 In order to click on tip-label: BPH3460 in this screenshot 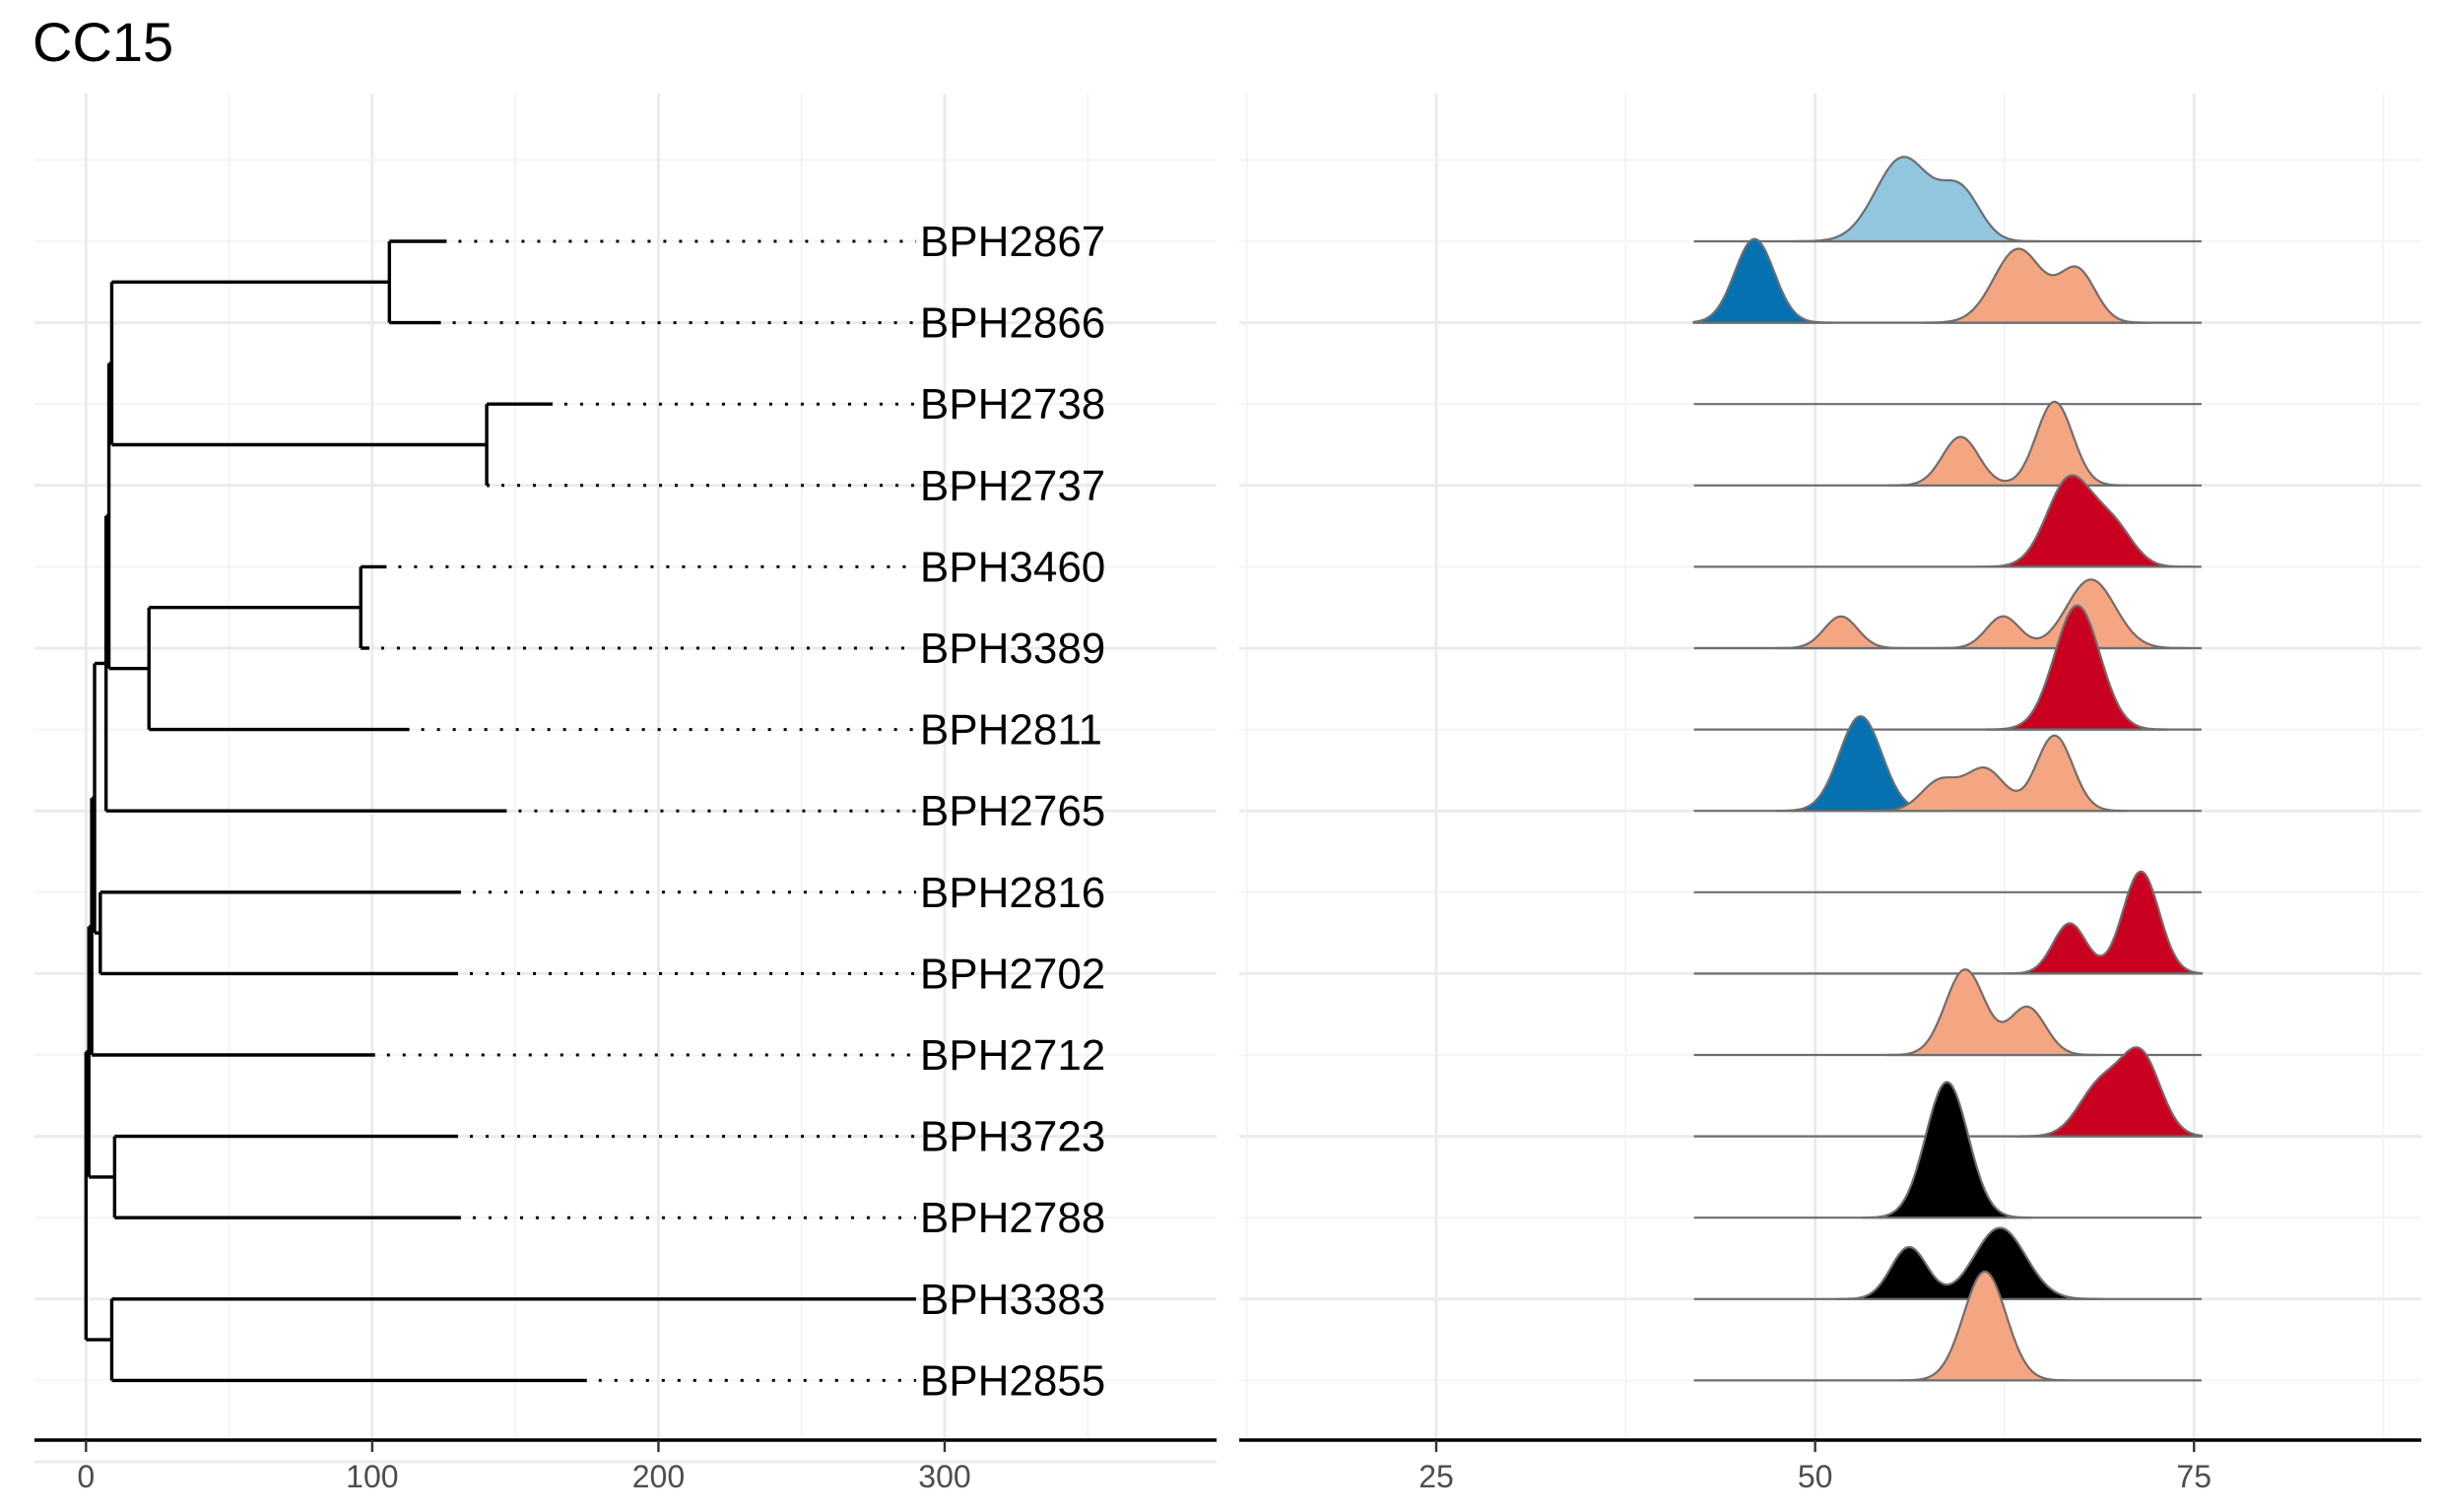, I will do `click(1012, 567)`.